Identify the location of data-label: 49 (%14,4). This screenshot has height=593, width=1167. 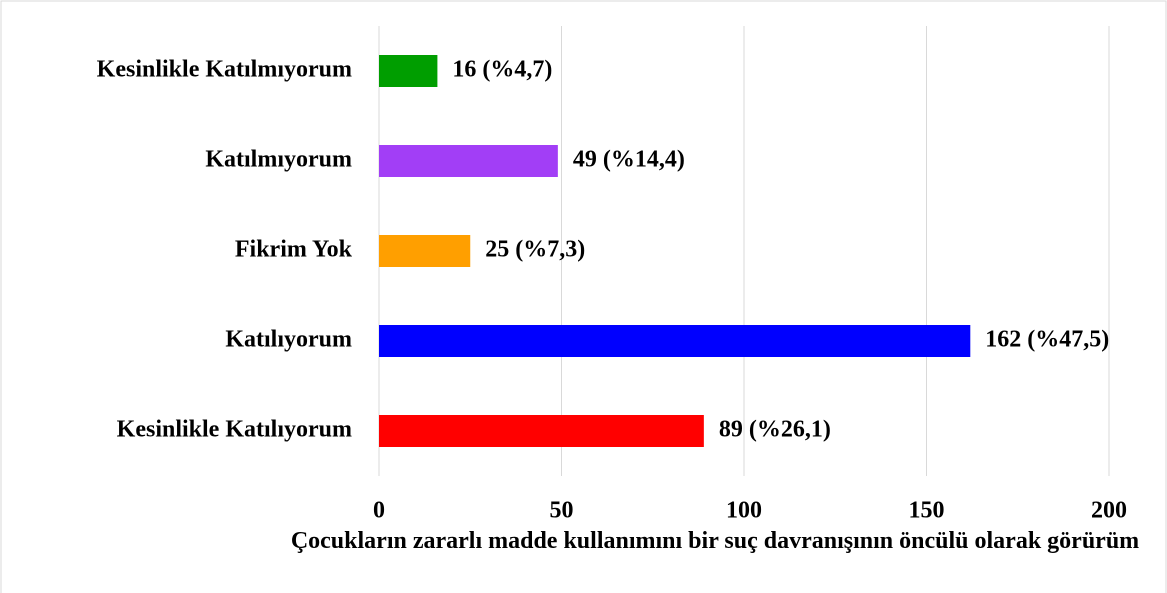
(629, 160).